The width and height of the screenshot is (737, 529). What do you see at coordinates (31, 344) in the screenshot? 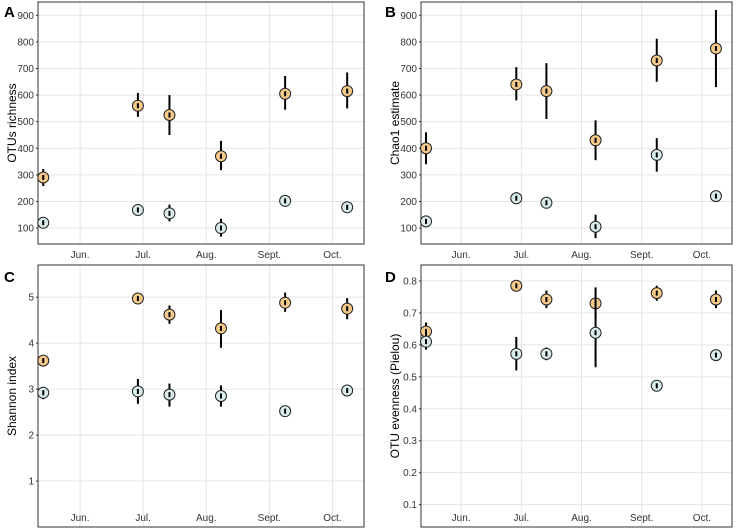
I see `y-tick-label: 4` at bounding box center [31, 344].